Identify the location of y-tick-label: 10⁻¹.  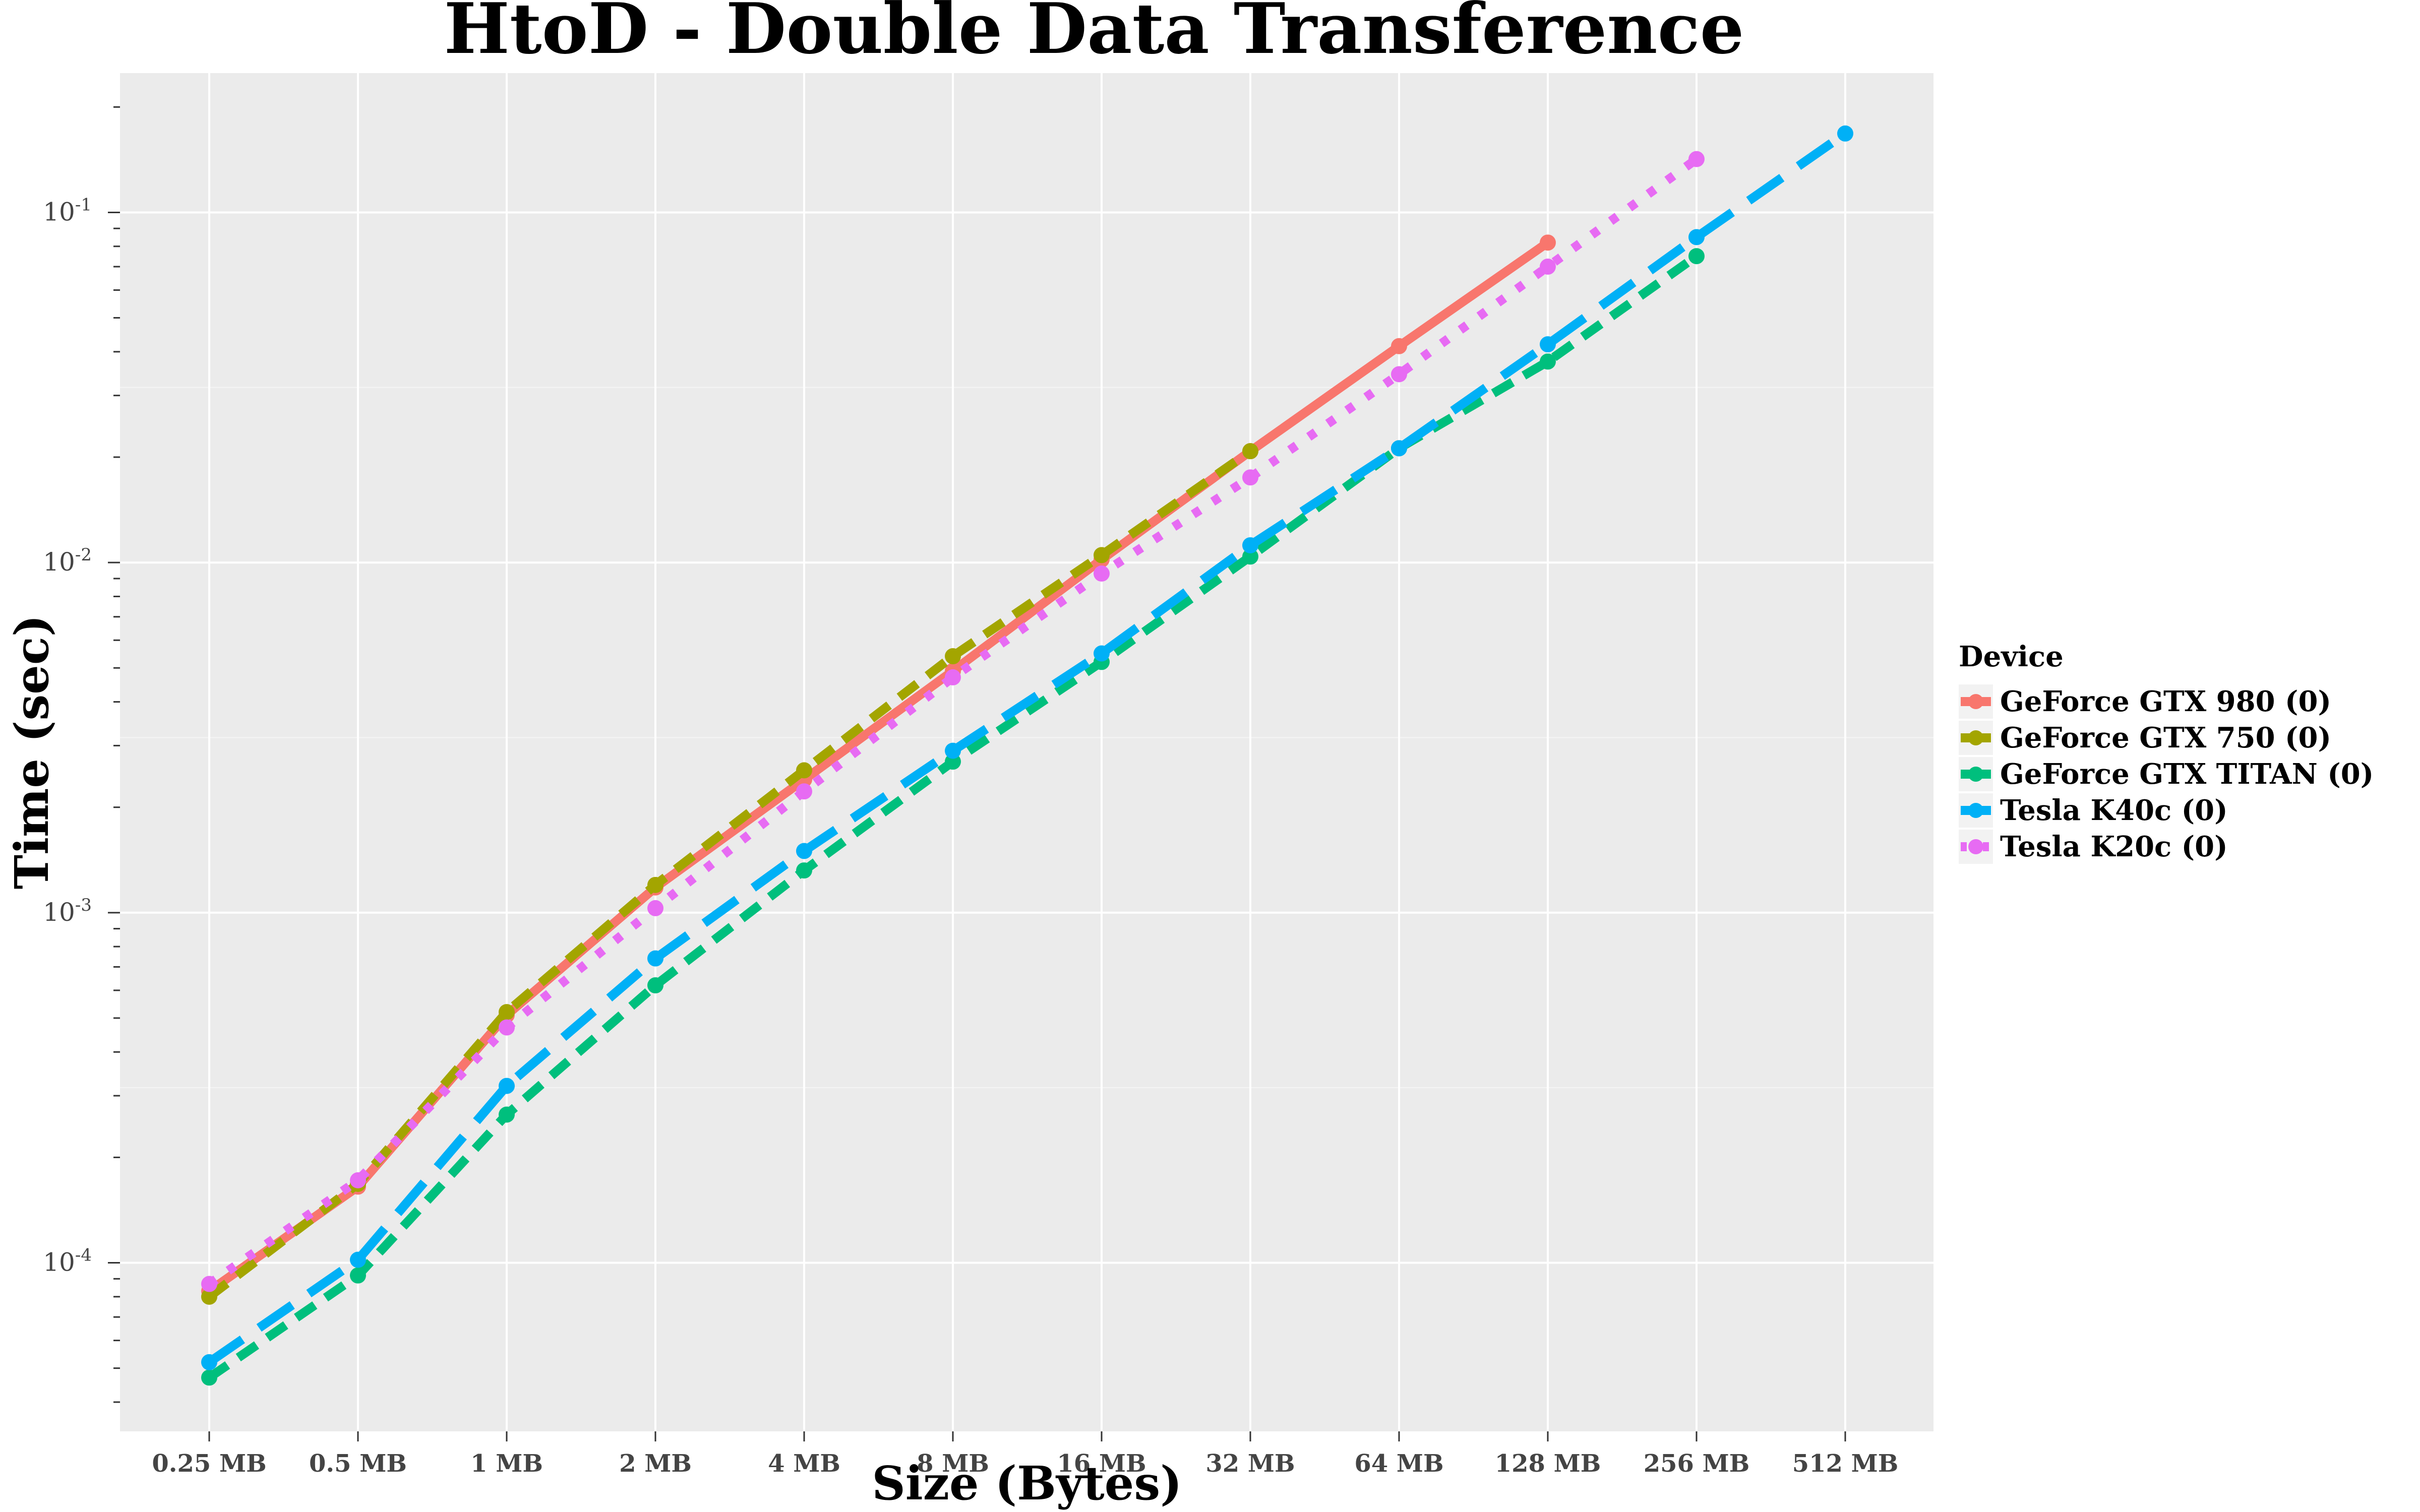
(67, 210).